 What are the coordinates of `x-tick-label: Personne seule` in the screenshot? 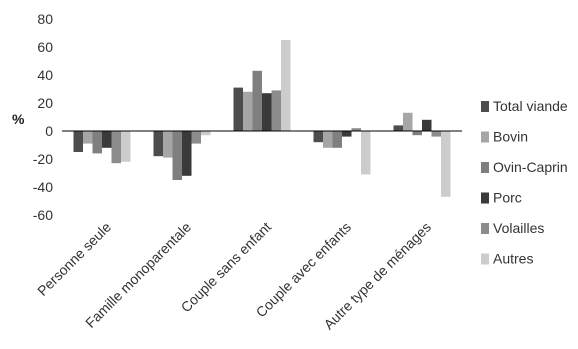 It's located at (74, 259).